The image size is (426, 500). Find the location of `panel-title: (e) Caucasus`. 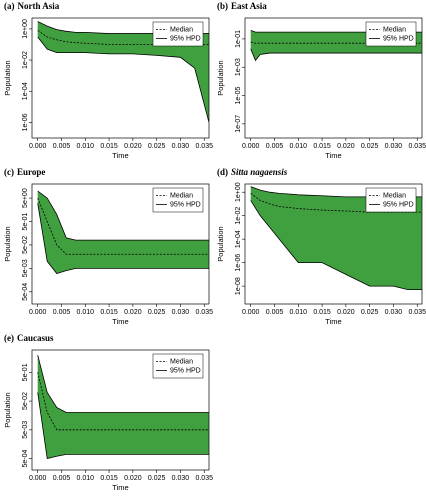

panel-title: (e) Caucasus is located at coordinates (29, 338).